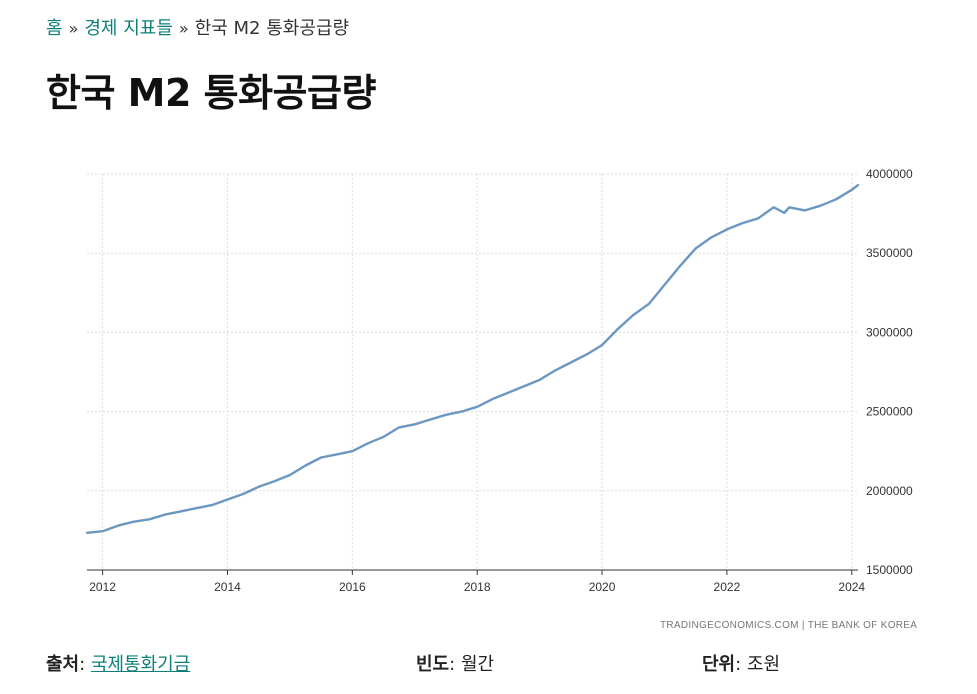  What do you see at coordinates (102, 587) in the screenshot?
I see `x-tick-label: 2012` at bounding box center [102, 587].